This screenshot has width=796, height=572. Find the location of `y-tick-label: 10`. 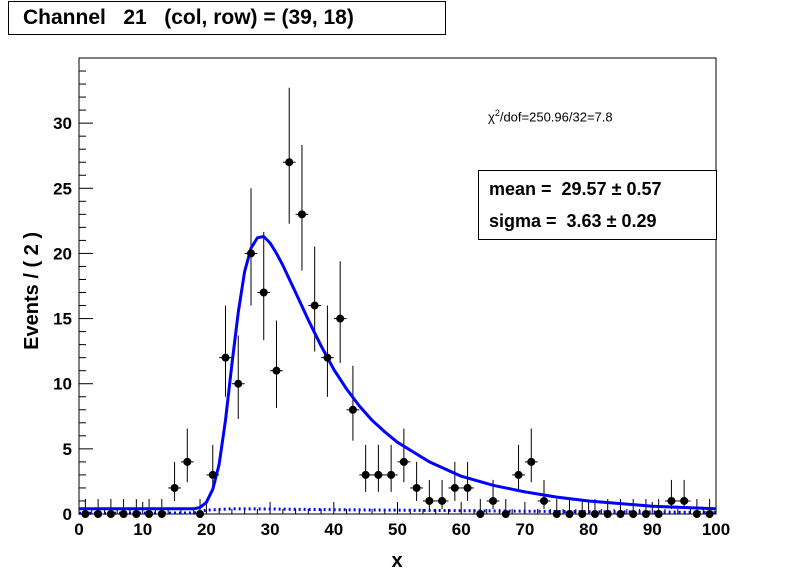

y-tick-label: 10 is located at coordinates (62, 384).